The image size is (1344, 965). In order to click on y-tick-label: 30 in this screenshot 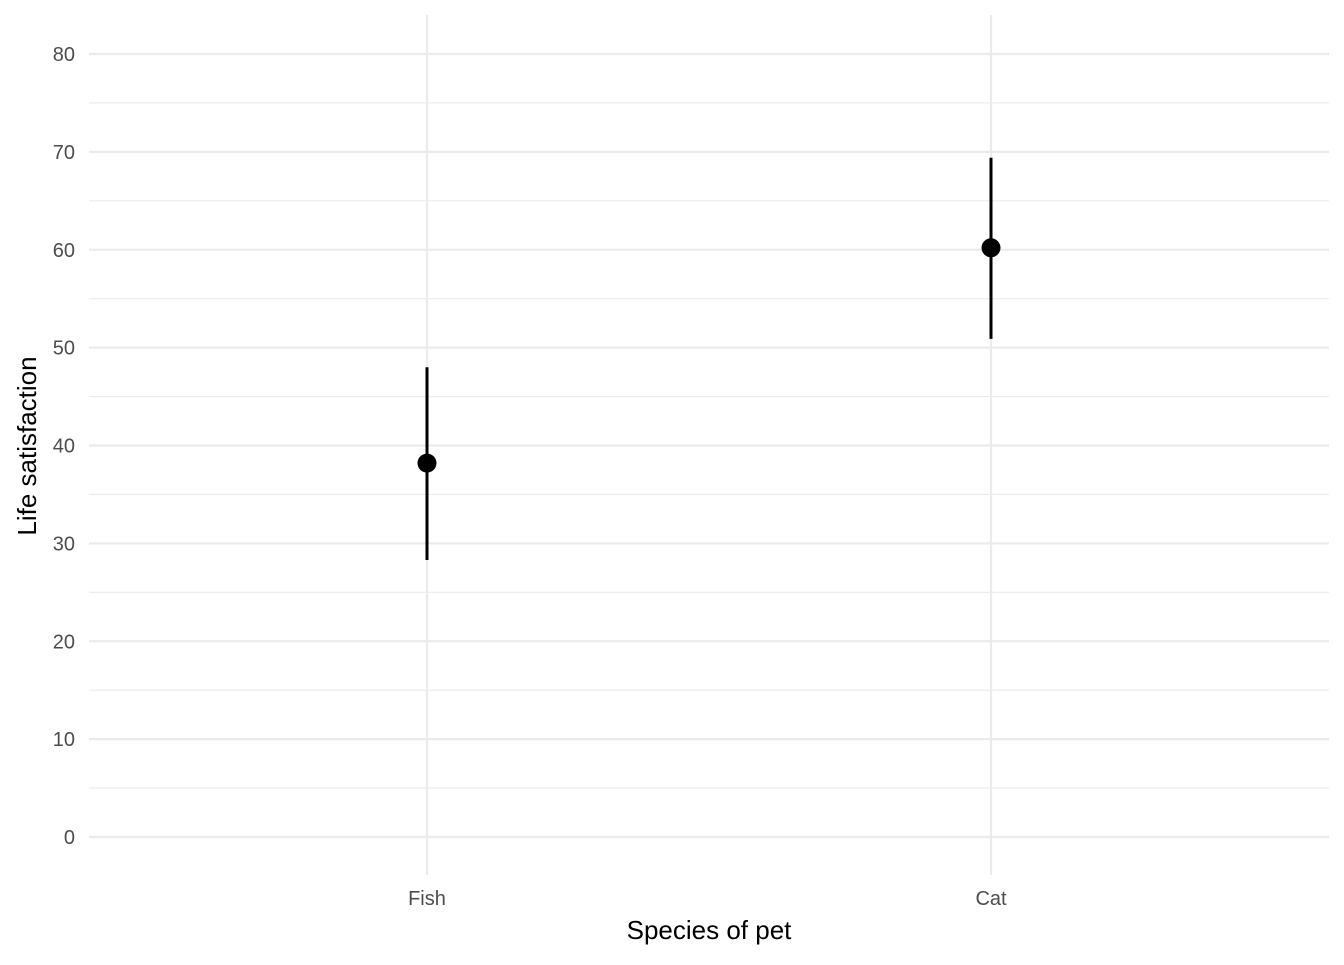, I will do `click(64, 544)`.